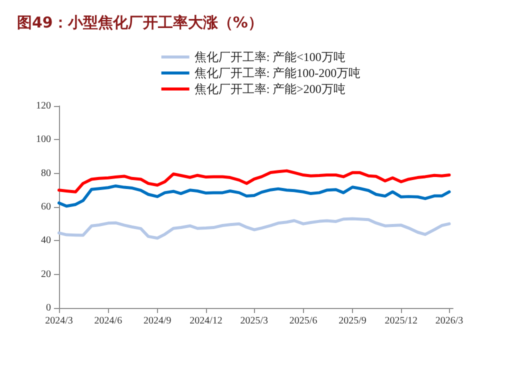  Describe the element at coordinates (43, 106) in the screenshot. I see `y-tick-label: 120` at that location.